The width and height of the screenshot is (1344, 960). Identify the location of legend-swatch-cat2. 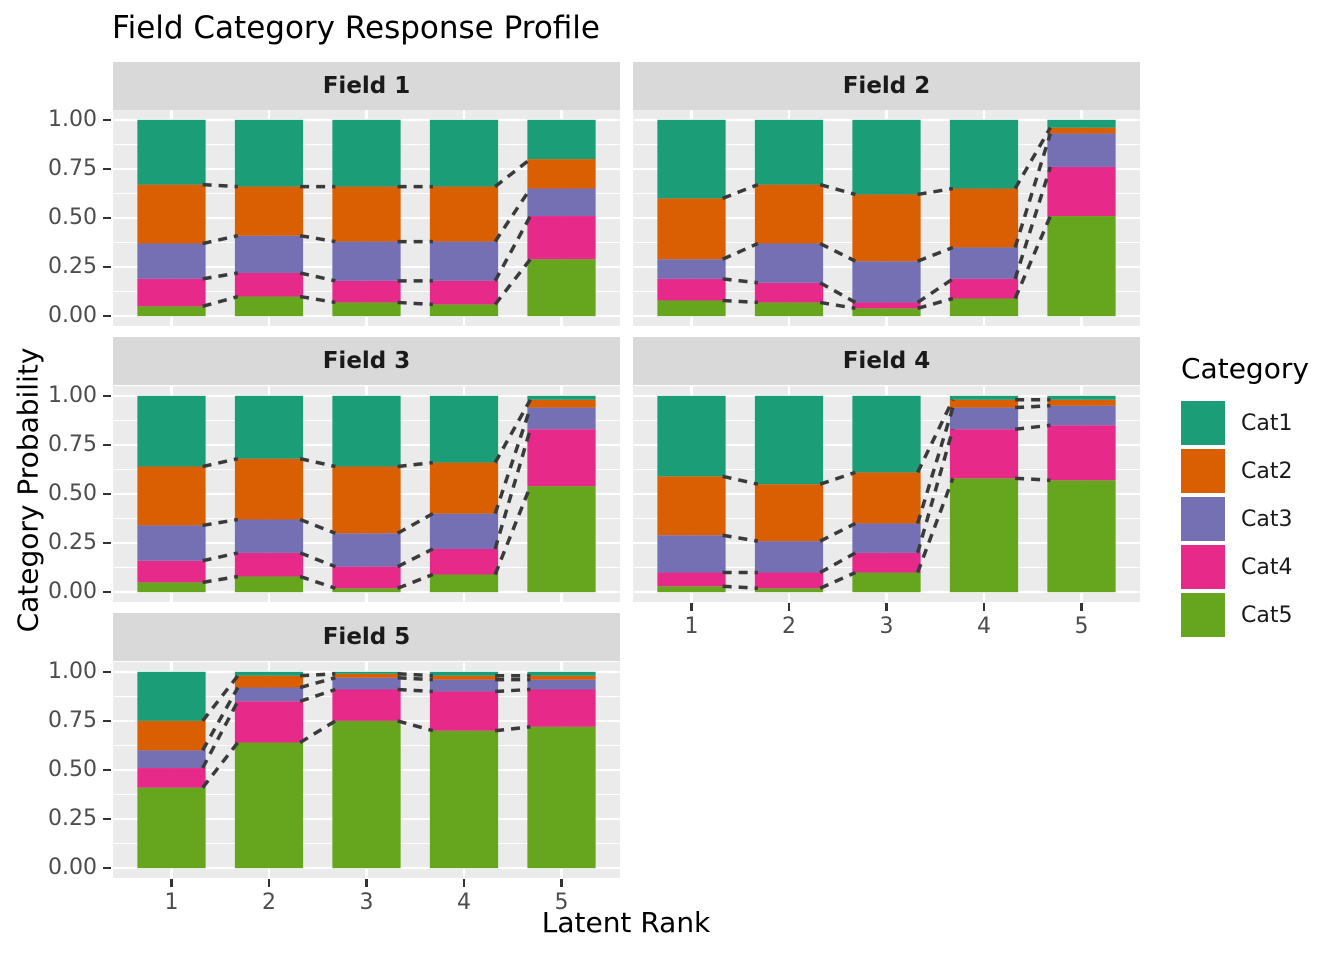
(1203, 471).